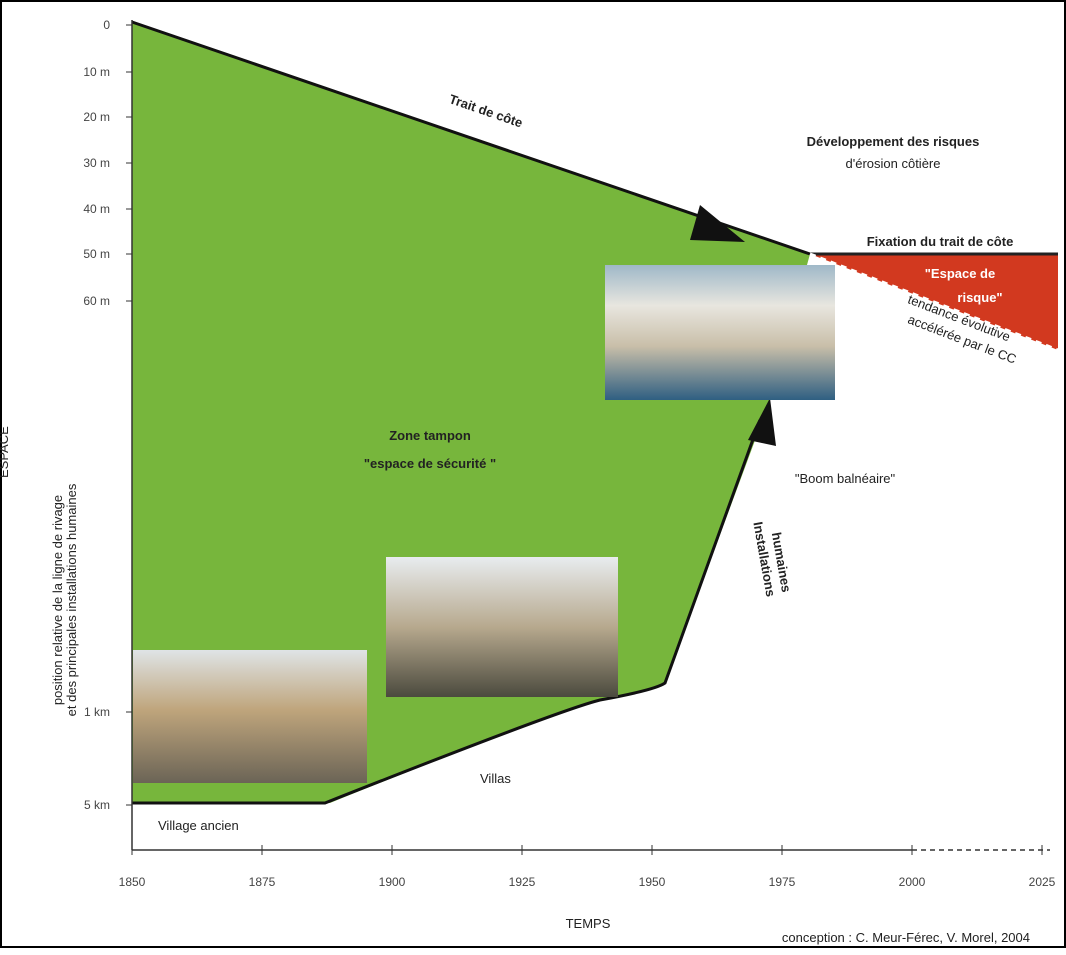  I want to click on y-tick-label: 40 m, so click(96, 209).